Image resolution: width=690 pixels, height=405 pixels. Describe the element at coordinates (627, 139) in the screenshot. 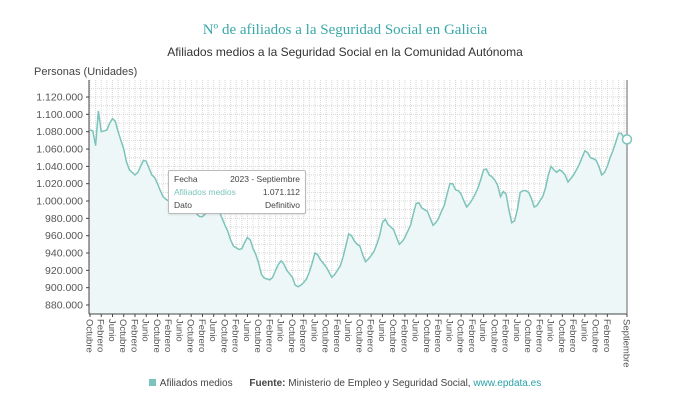

I see `hover-point-marker` at that location.